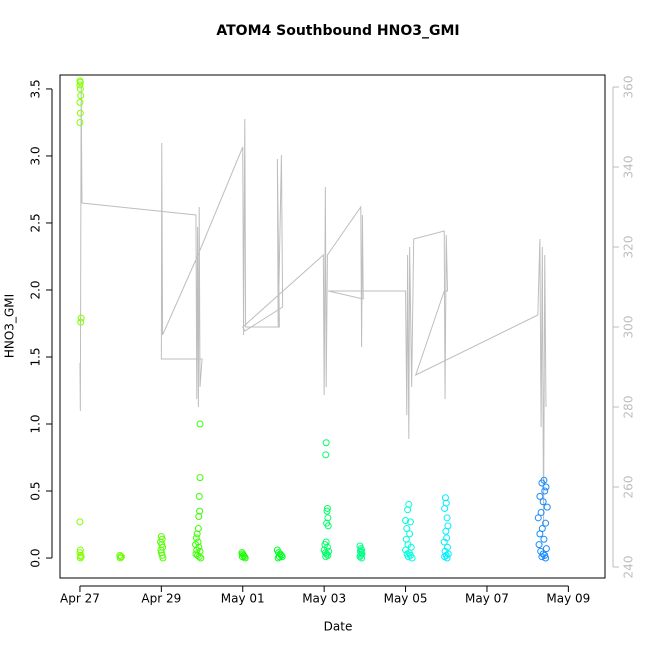 This screenshot has height=650, width=650. What do you see at coordinates (629, 567) in the screenshot?
I see `y2-tick-label: 240` at bounding box center [629, 567].